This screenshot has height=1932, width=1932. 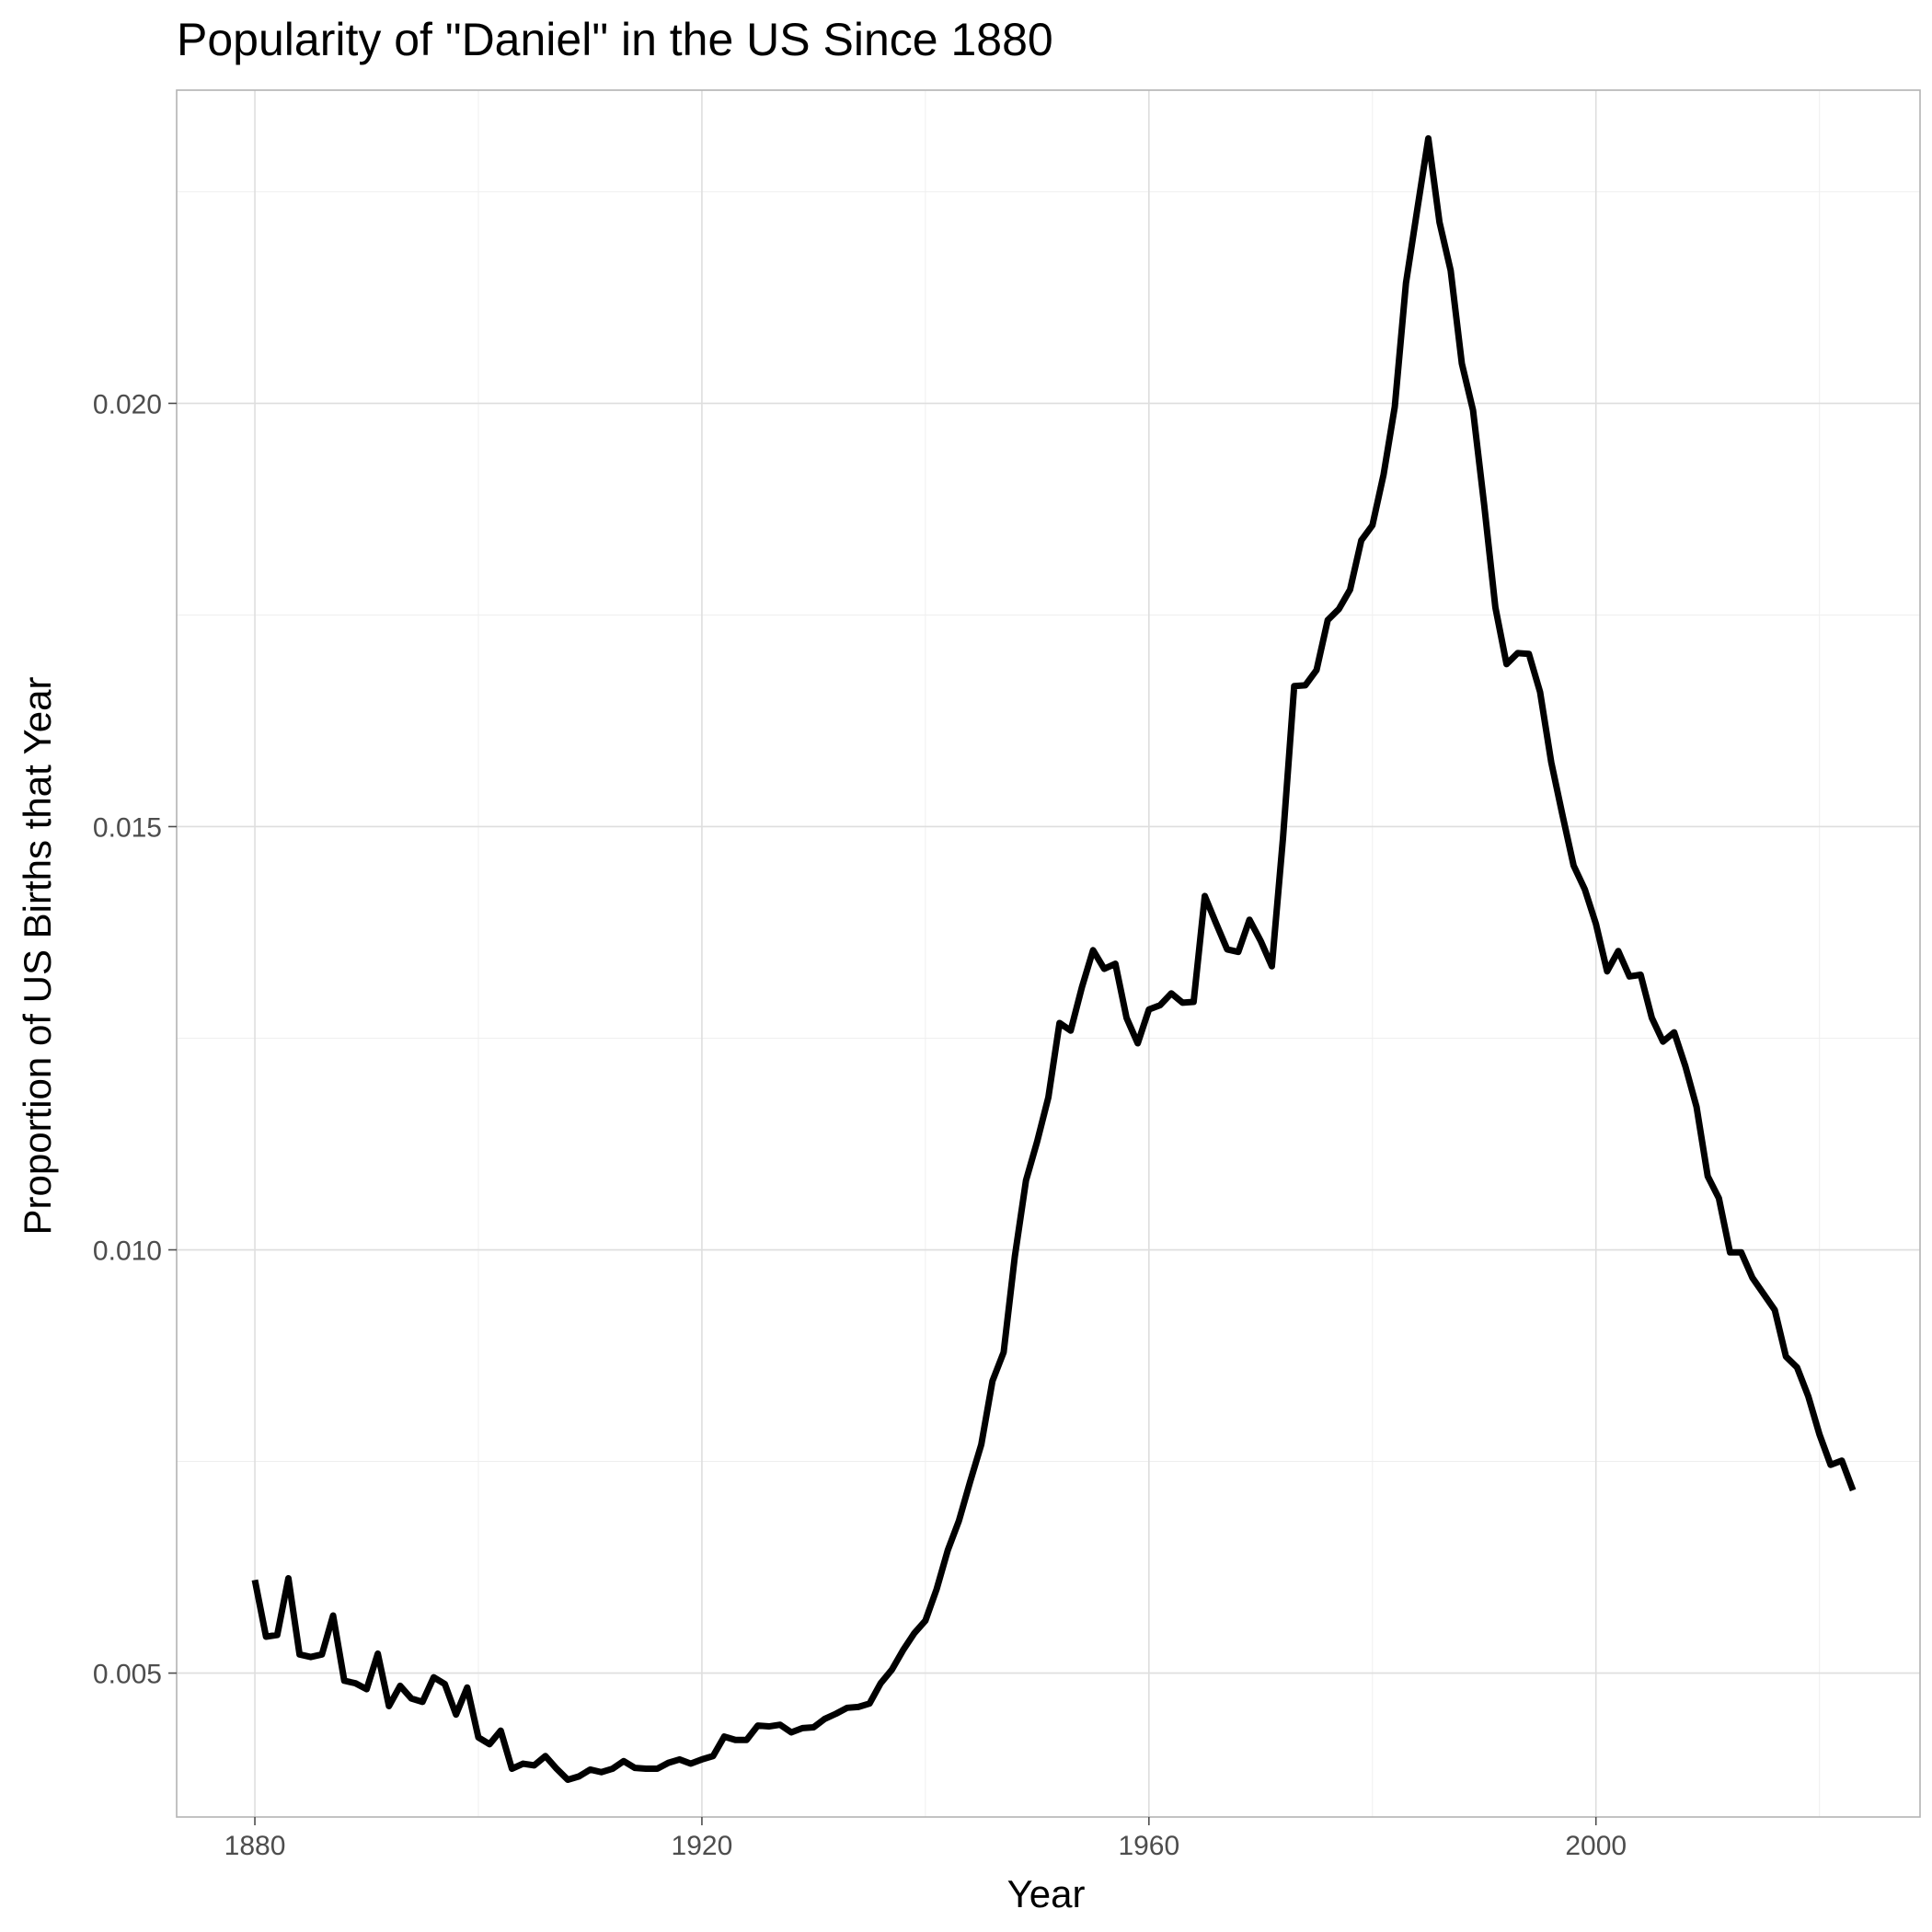 What do you see at coordinates (127, 827) in the screenshot?
I see `y-tick-label: 0.015` at bounding box center [127, 827].